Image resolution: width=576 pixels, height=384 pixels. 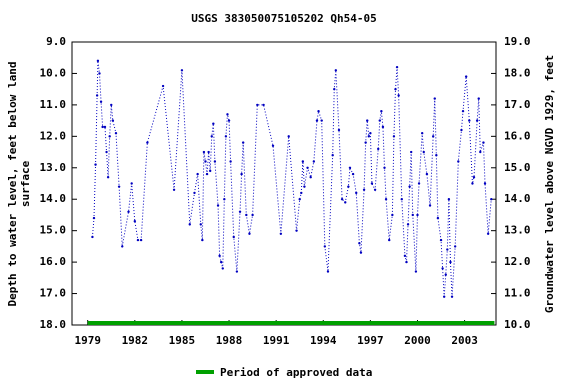 What do you see at coordinates (87, 340) in the screenshot?
I see `x-tick-label: 1979` at bounding box center [87, 340].